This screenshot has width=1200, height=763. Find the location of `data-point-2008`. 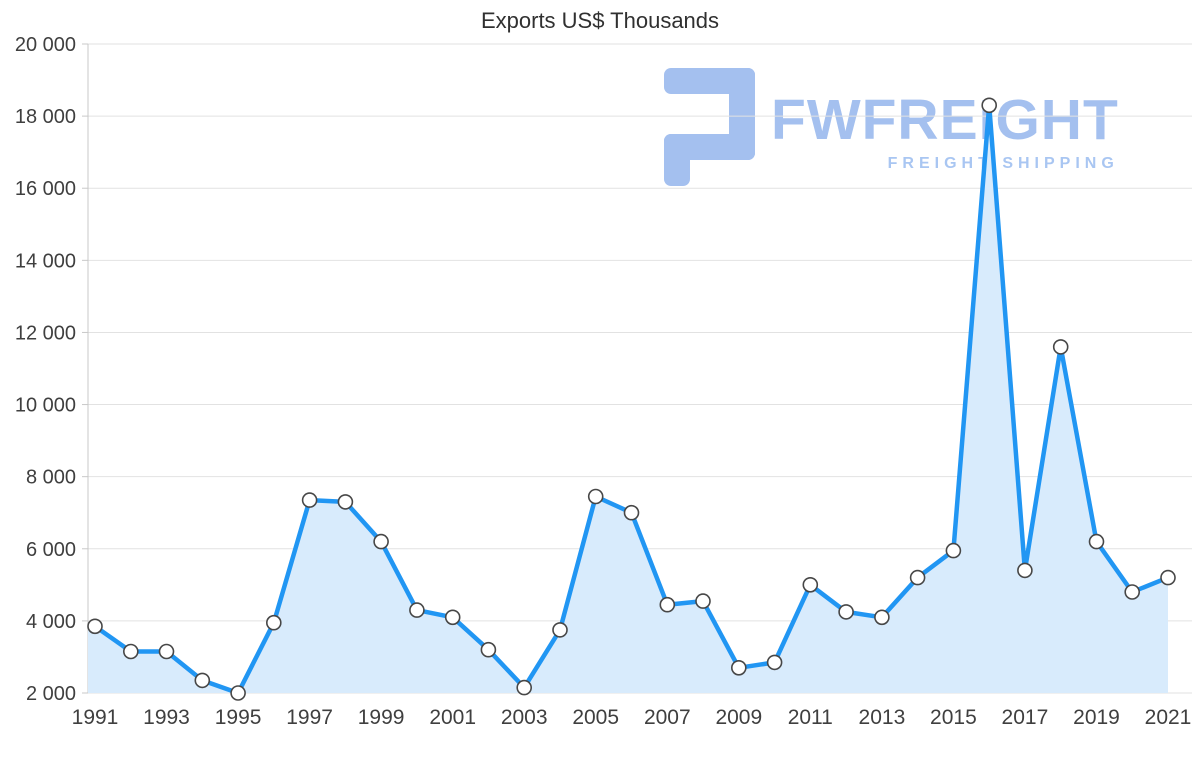

data-point-2008 is located at coordinates (703, 601).